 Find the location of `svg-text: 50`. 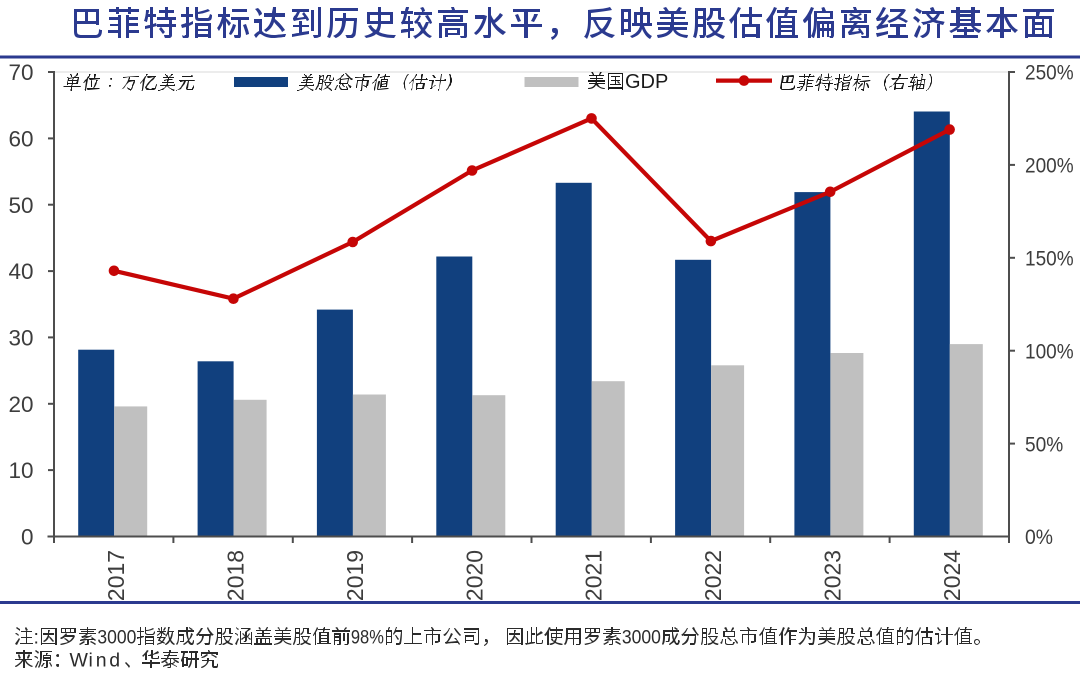

svg-text: 50 is located at coordinates (20, 205).